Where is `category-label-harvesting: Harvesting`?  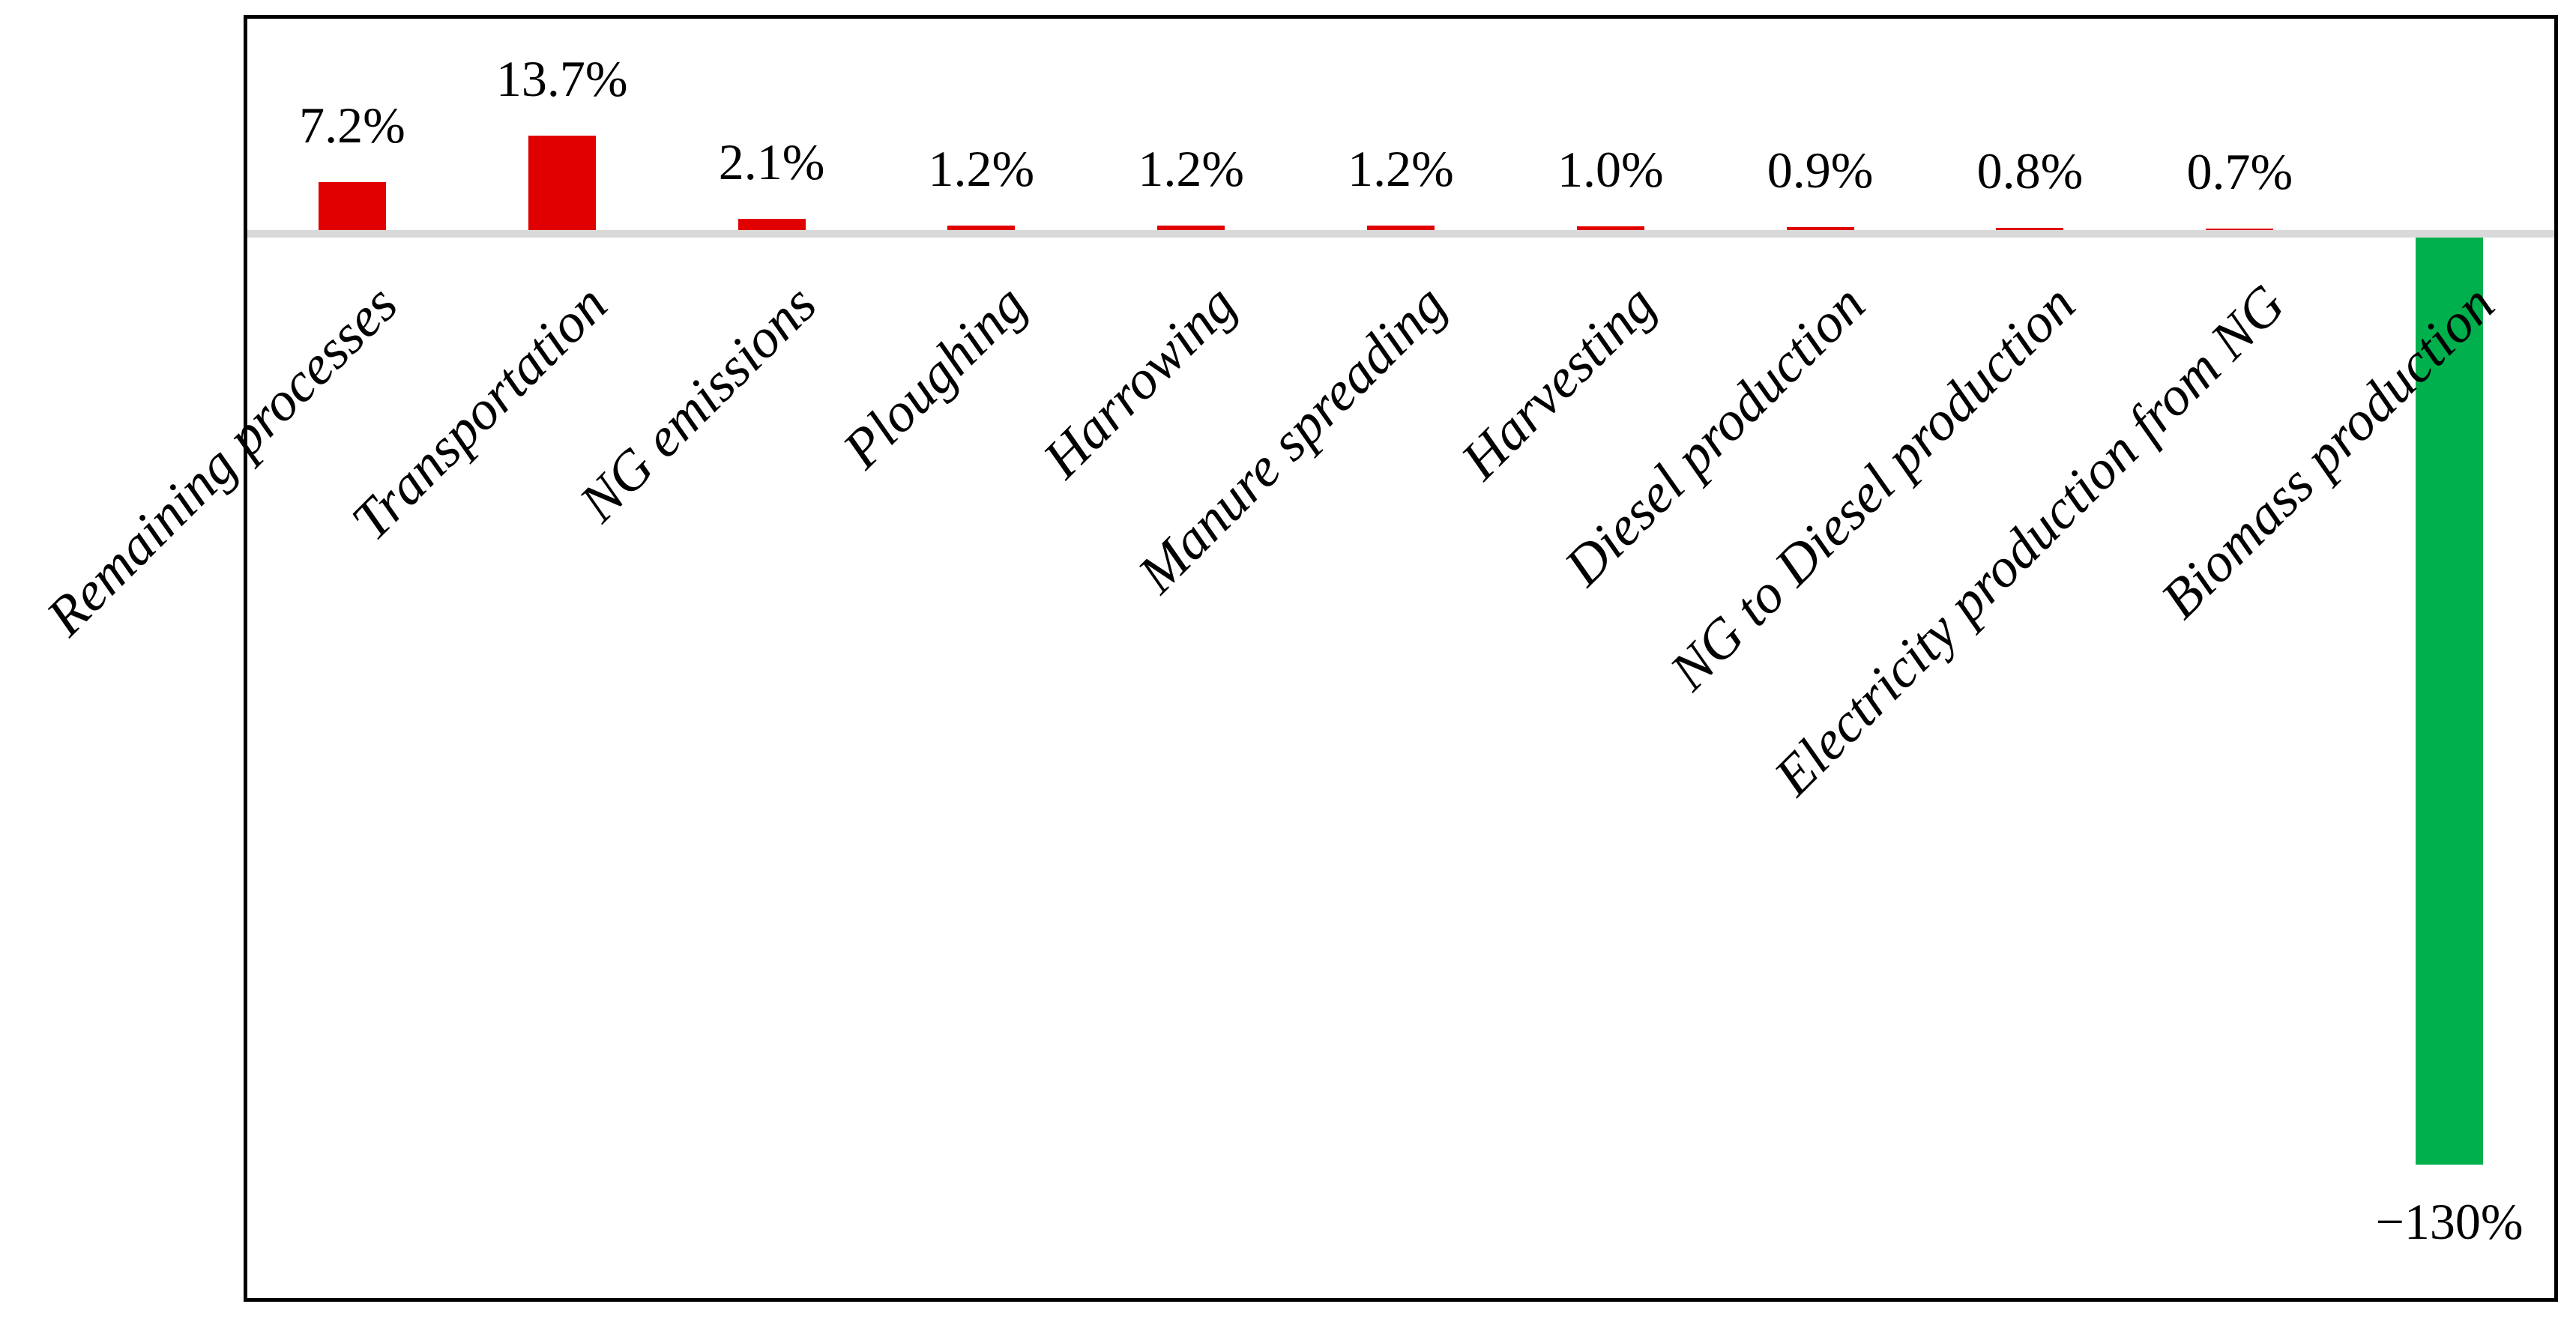 category-label-harvesting: Harvesting is located at coordinates (1559, 383).